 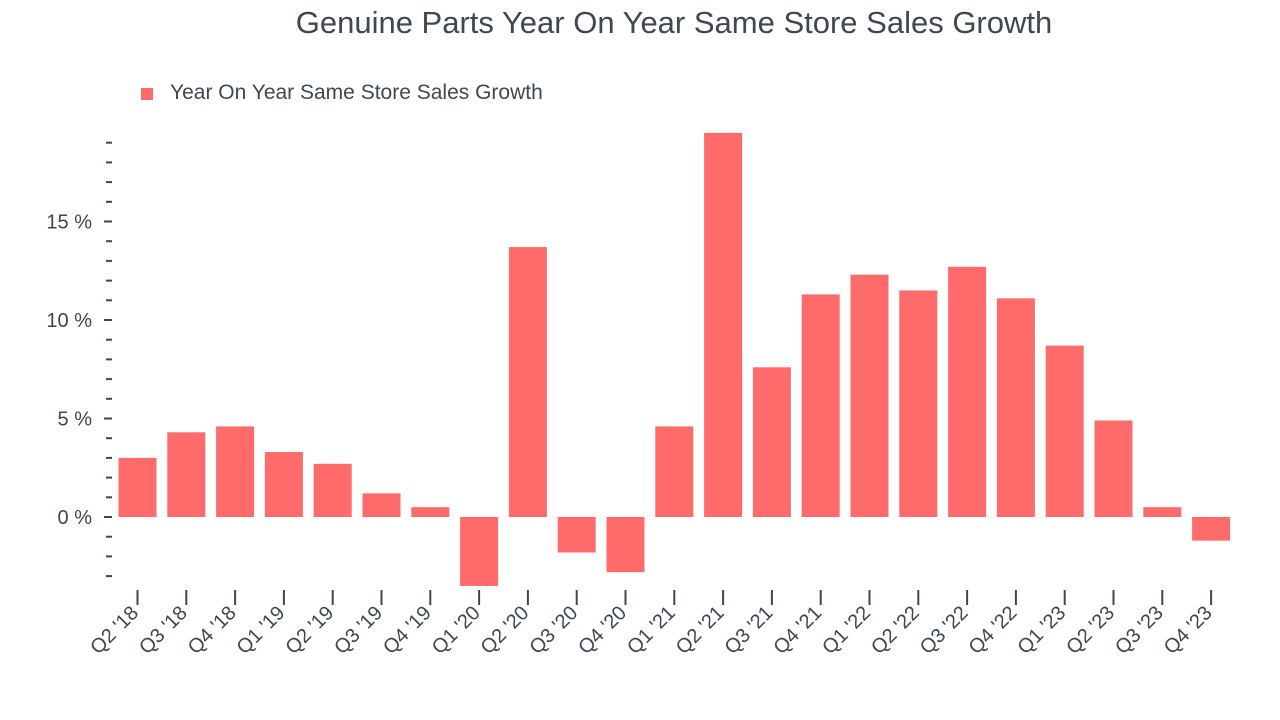 I want to click on x-tick-label: Q3 '18, so click(x=163, y=630).